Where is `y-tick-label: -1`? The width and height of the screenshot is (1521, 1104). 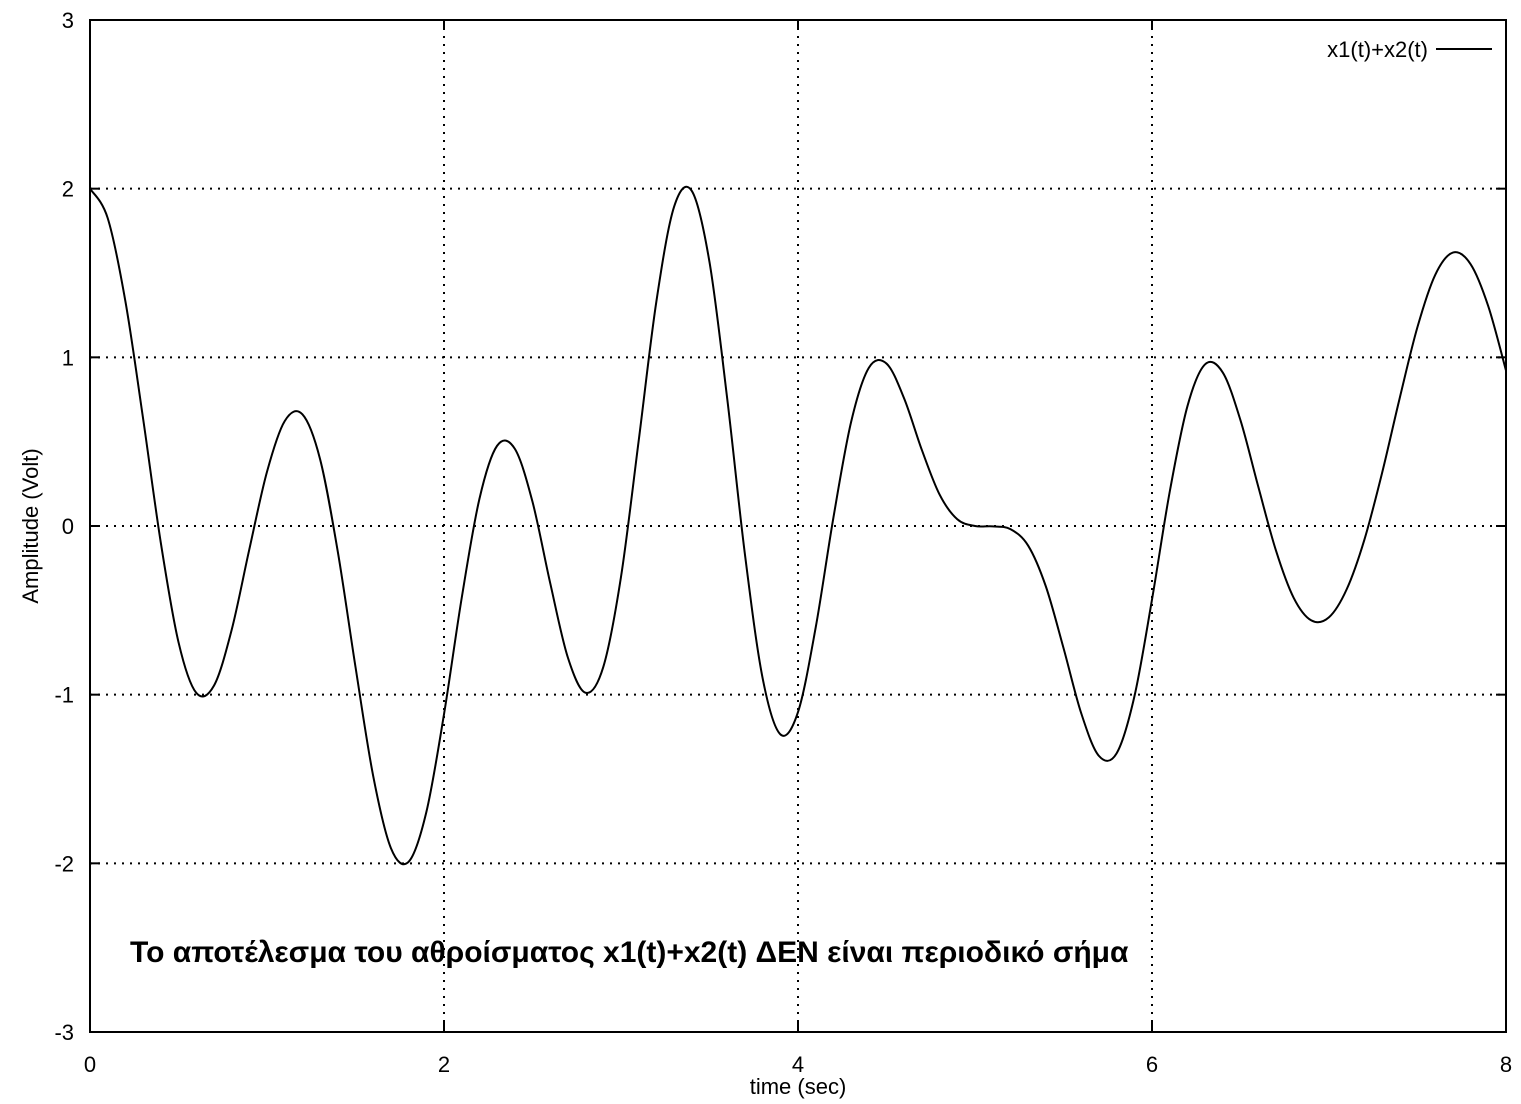
y-tick-label: -1 is located at coordinates (64, 695).